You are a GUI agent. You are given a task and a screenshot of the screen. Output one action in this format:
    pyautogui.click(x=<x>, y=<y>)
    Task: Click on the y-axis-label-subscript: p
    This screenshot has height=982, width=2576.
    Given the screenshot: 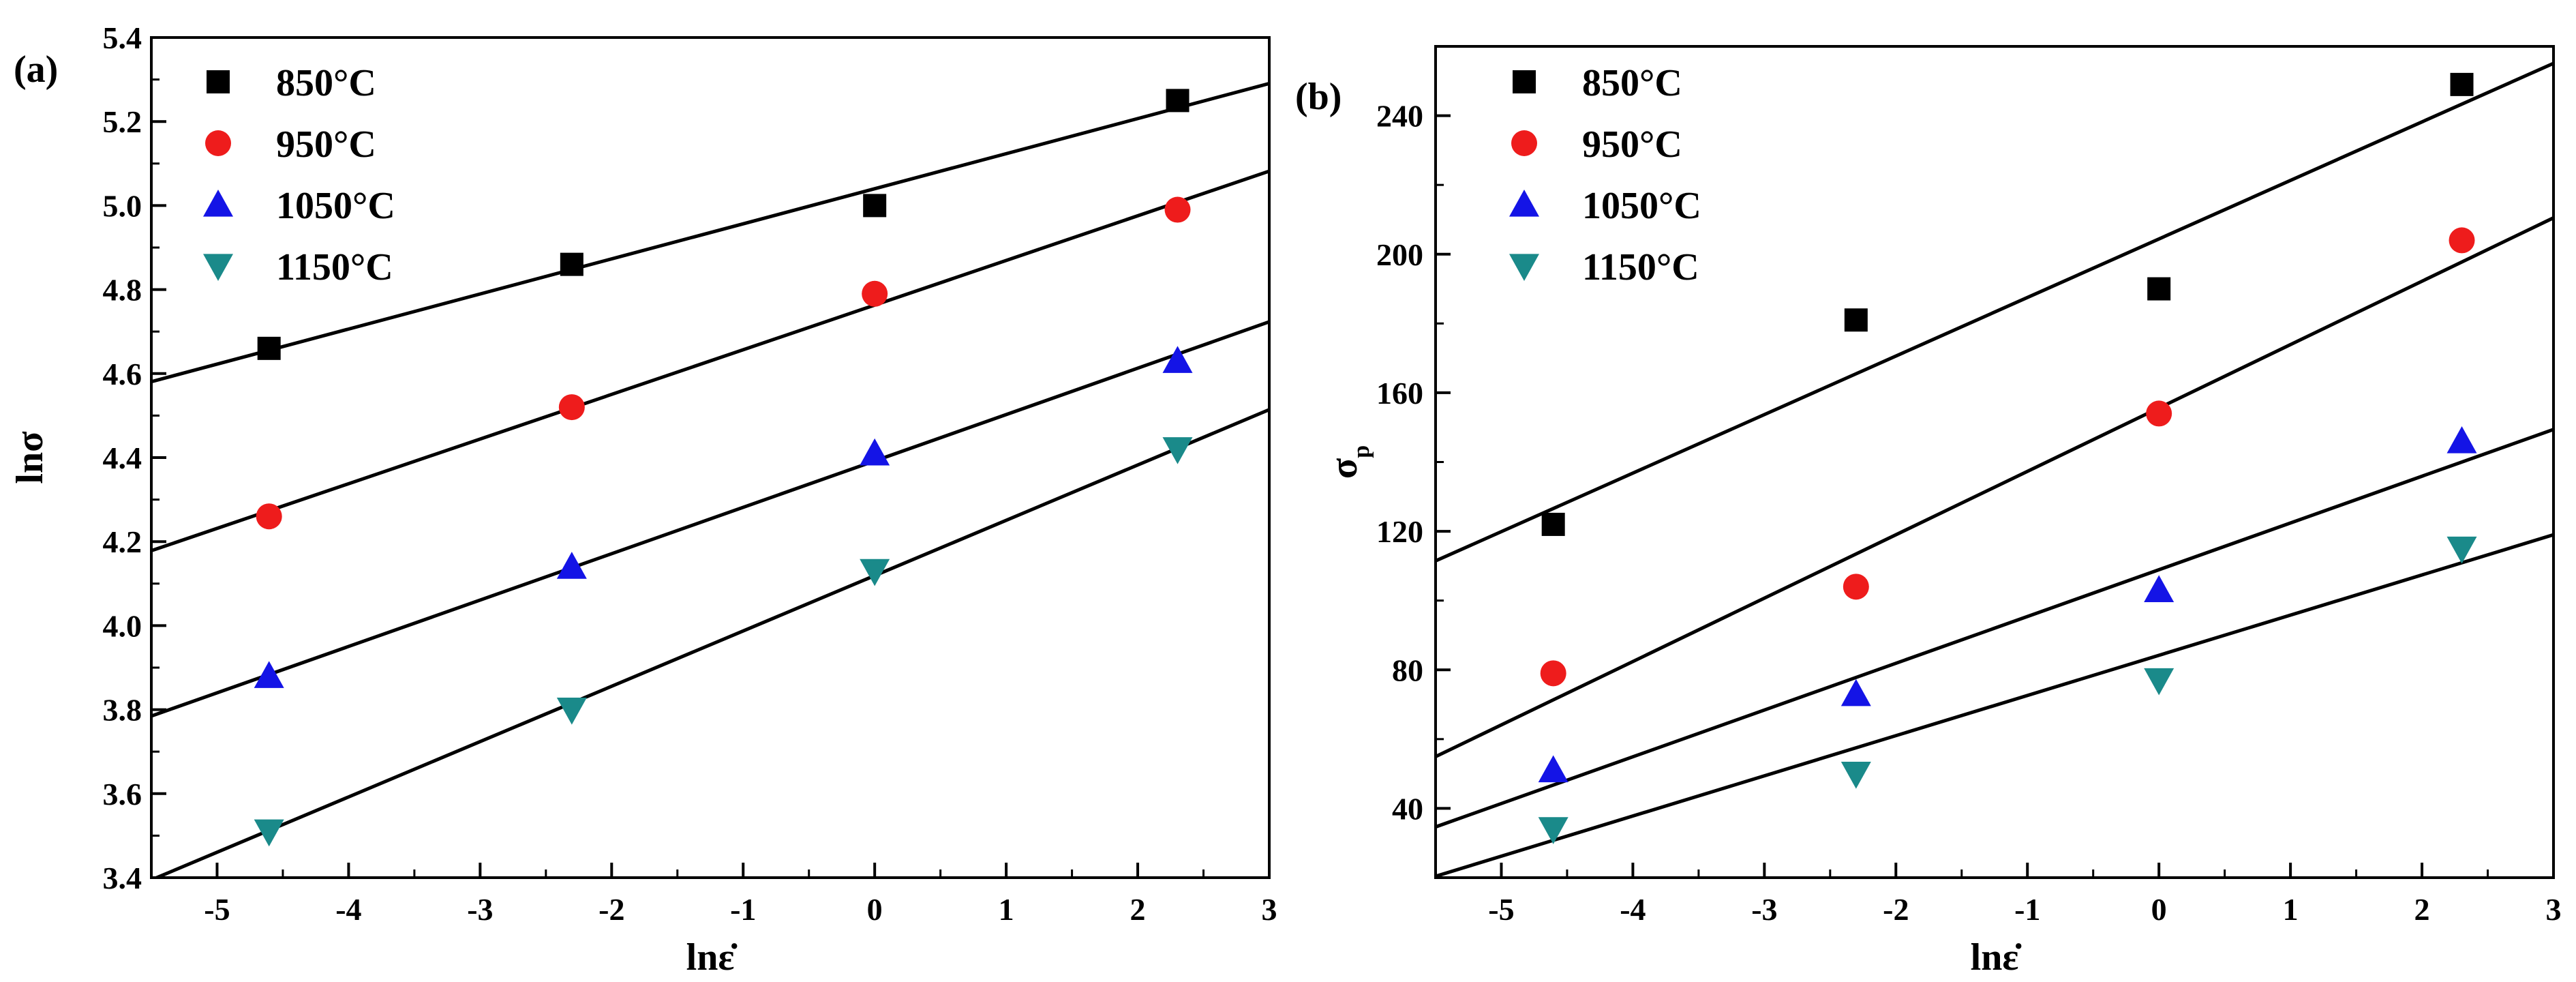 What is the action you would take?
    pyautogui.click(x=1361, y=452)
    